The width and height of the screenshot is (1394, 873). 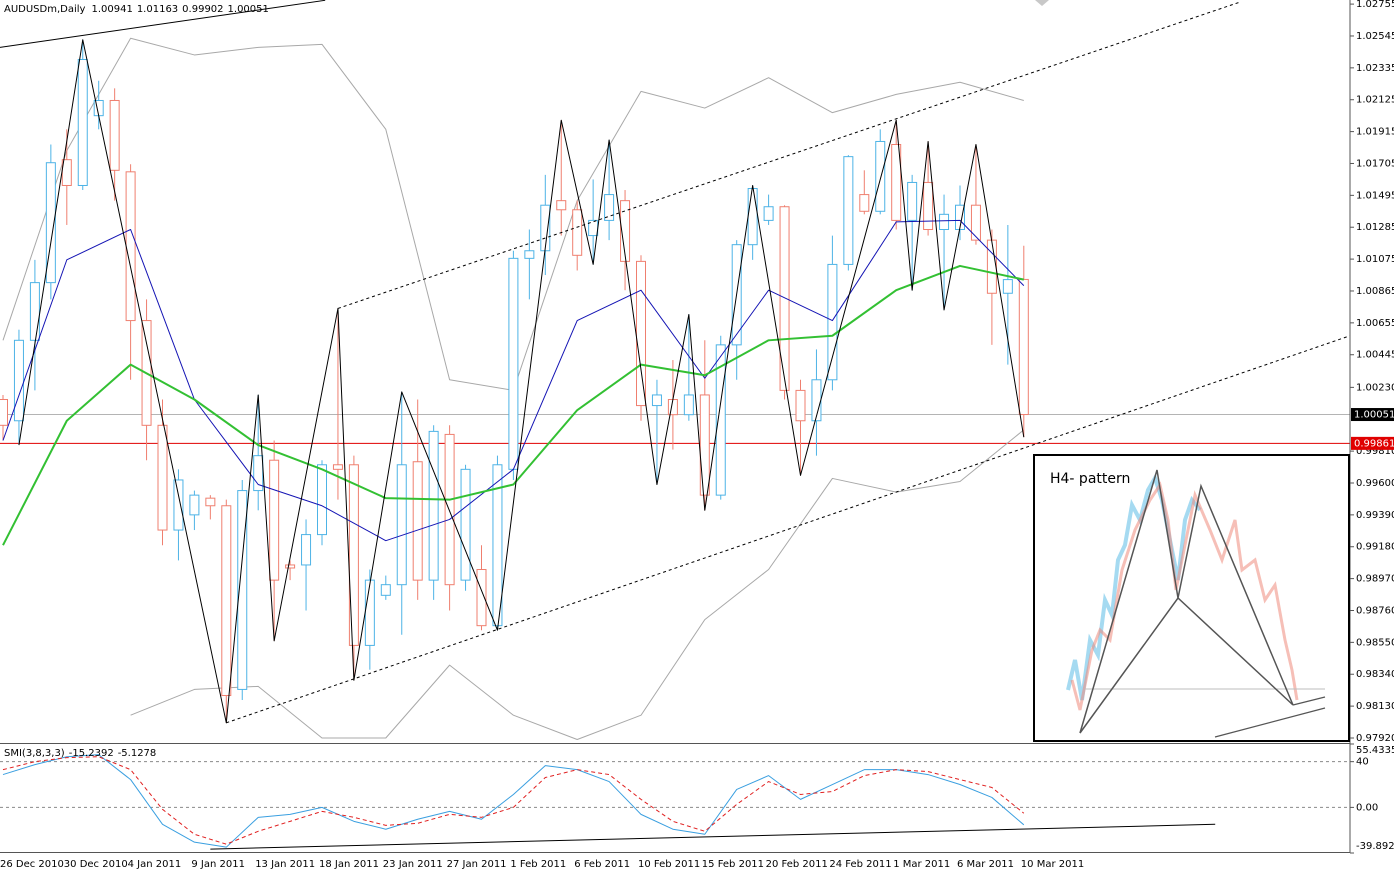 What do you see at coordinates (733, 864) in the screenshot?
I see `x-tick-label: 15 Feb 2011` at bounding box center [733, 864].